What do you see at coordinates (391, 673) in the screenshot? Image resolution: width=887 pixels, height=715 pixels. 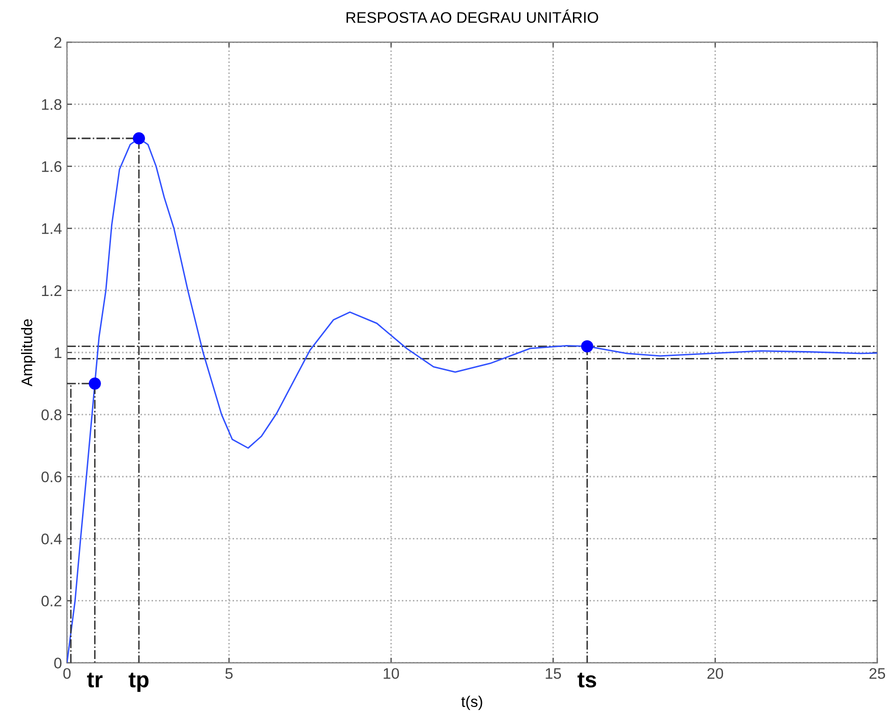 I see `x-tick-label: 10` at bounding box center [391, 673].